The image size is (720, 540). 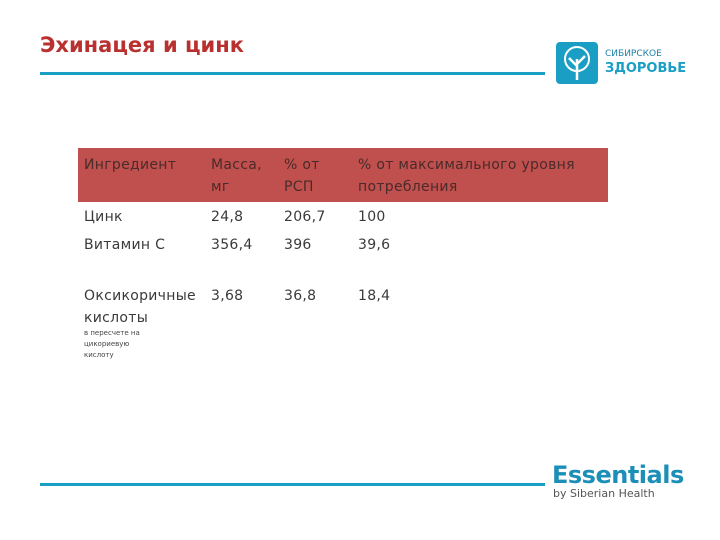 What do you see at coordinates (372, 217) in the screenshot?
I see `table-cell: 100` at bounding box center [372, 217].